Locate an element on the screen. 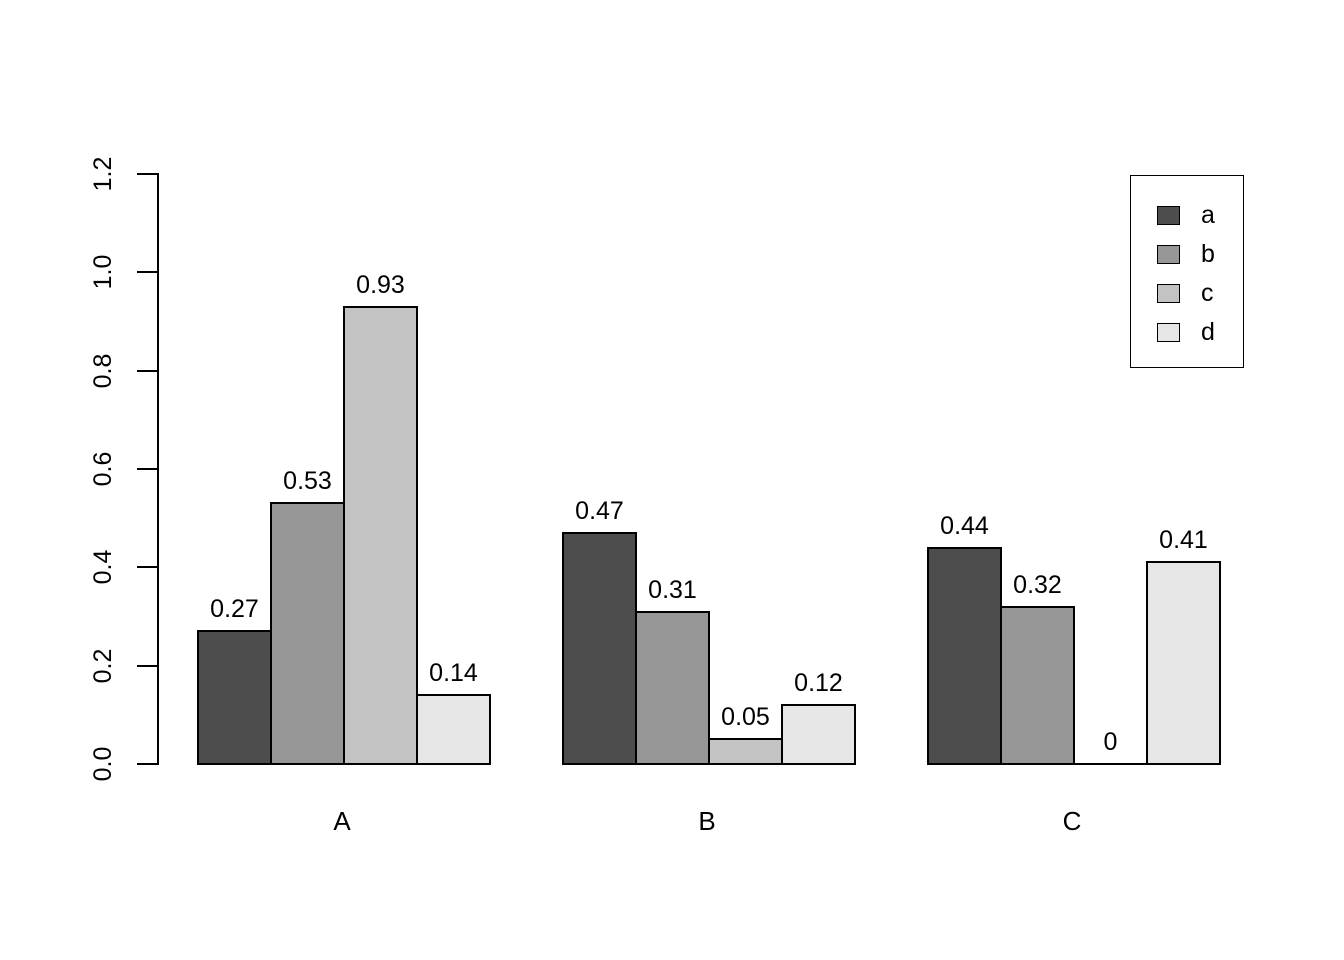  y-axis-line is located at coordinates (158, 469).